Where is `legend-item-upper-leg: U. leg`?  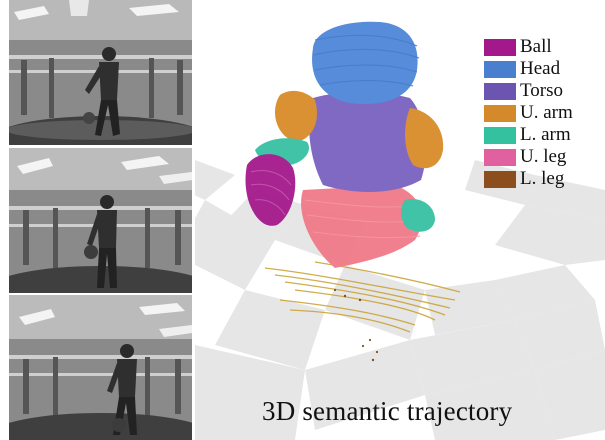
legend-item-upper-leg: U. leg is located at coordinates (540, 157).